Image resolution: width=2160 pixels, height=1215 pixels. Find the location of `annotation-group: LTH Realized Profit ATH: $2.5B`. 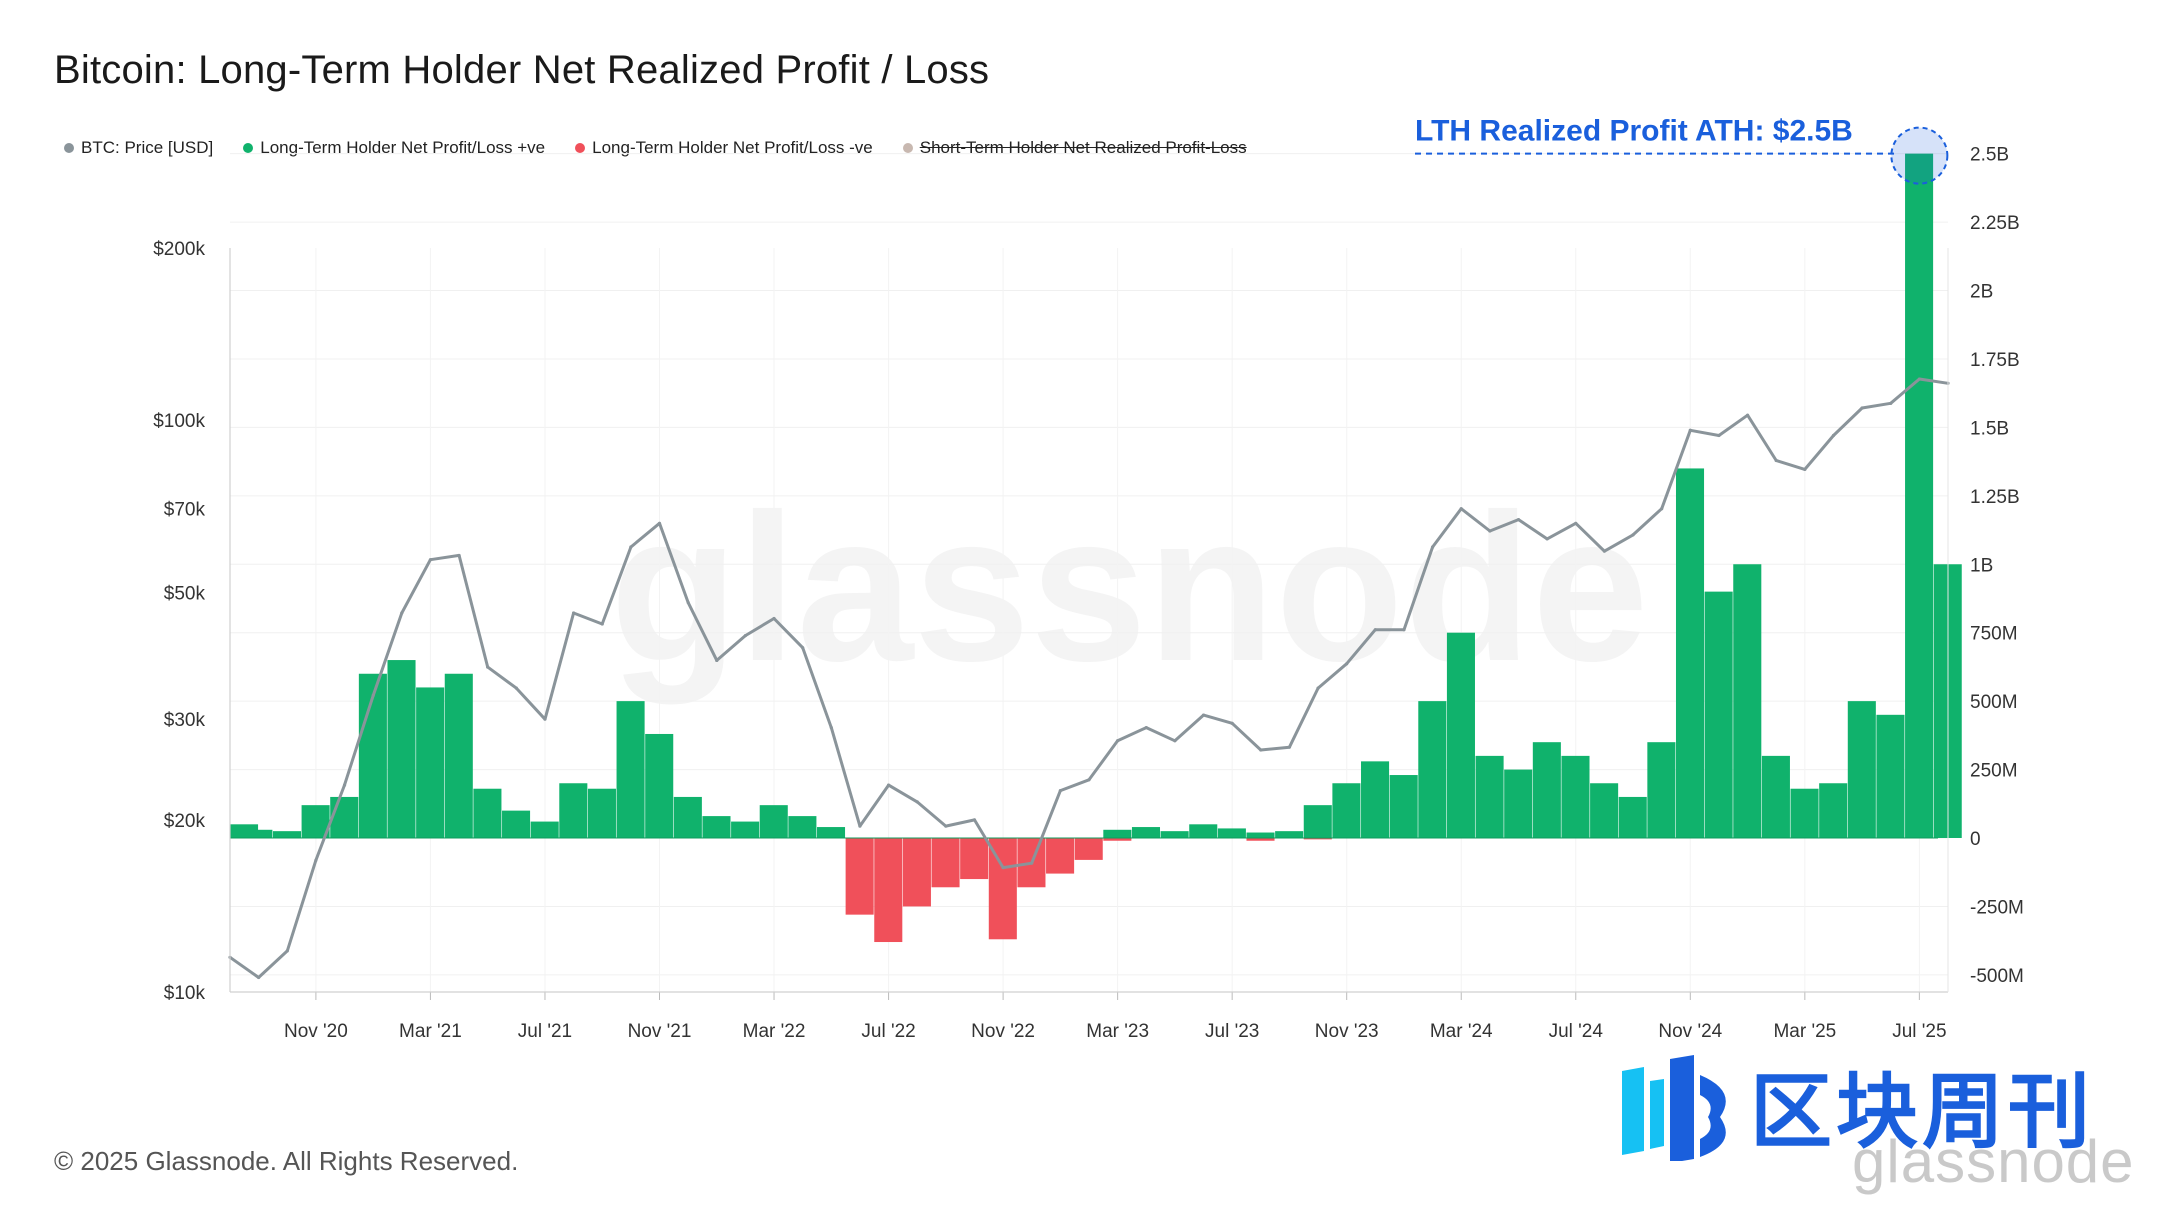

annotation-group: LTH Realized Profit ATH: $2.5B is located at coordinates (1682, 150).